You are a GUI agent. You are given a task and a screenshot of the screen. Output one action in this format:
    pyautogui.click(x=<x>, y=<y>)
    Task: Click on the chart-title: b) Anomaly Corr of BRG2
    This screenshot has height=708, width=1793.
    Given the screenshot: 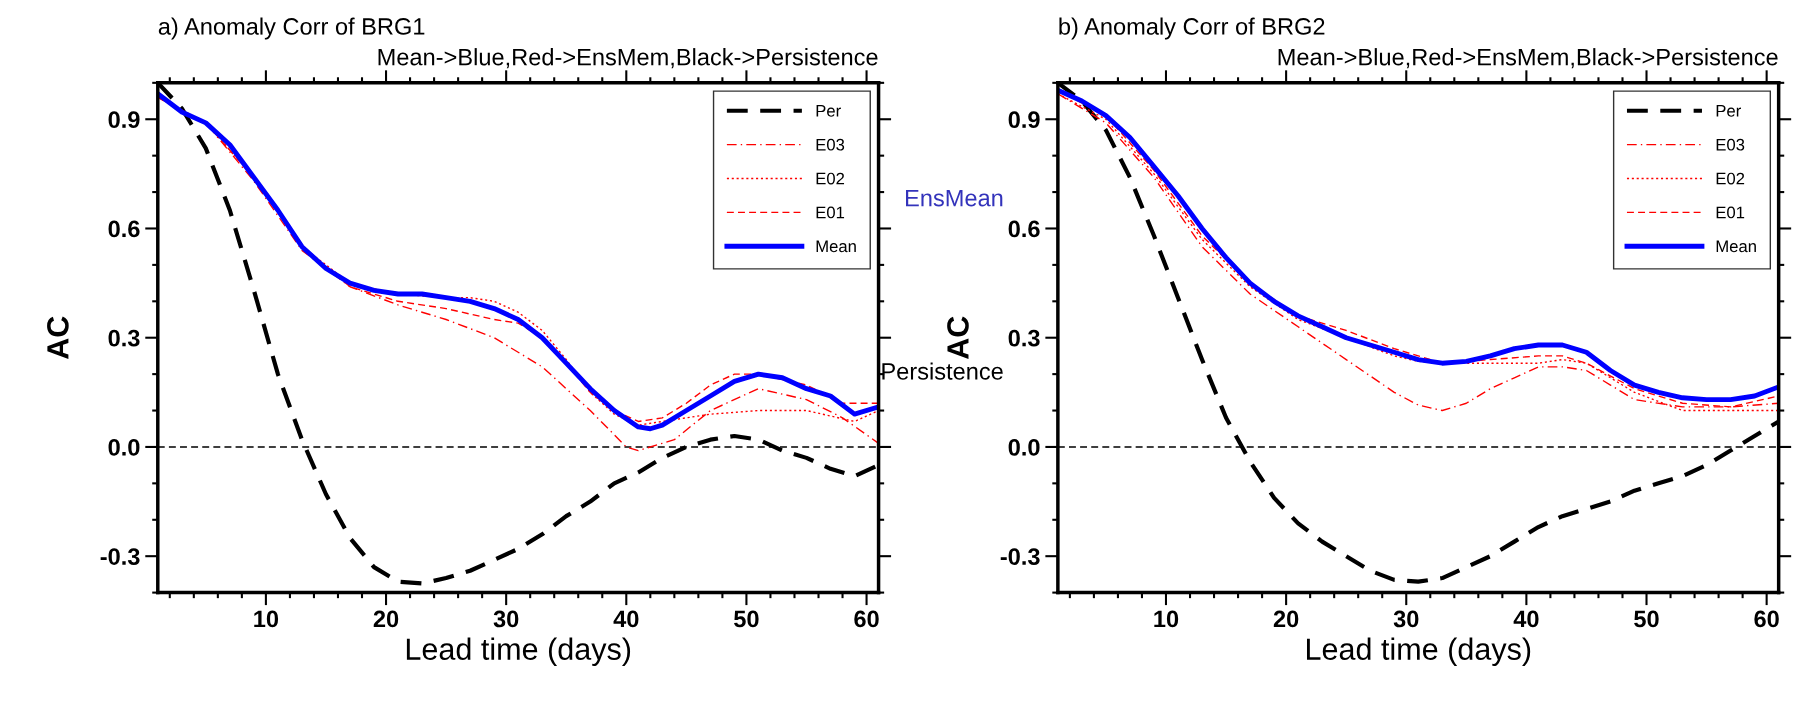 What is the action you would take?
    pyautogui.click(x=1192, y=28)
    